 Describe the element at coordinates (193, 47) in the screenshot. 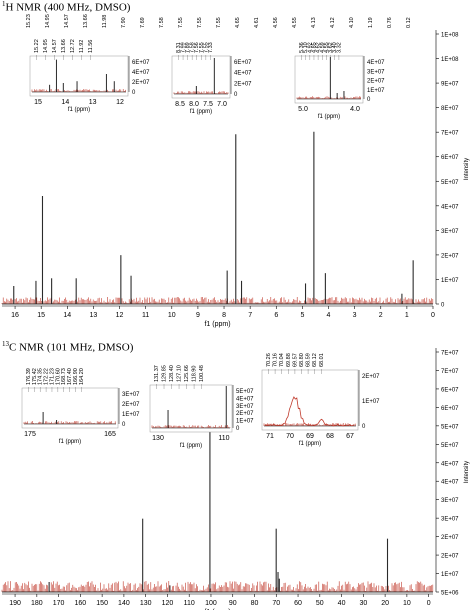

I see `h-inset-peak-label: 7.58` at that location.